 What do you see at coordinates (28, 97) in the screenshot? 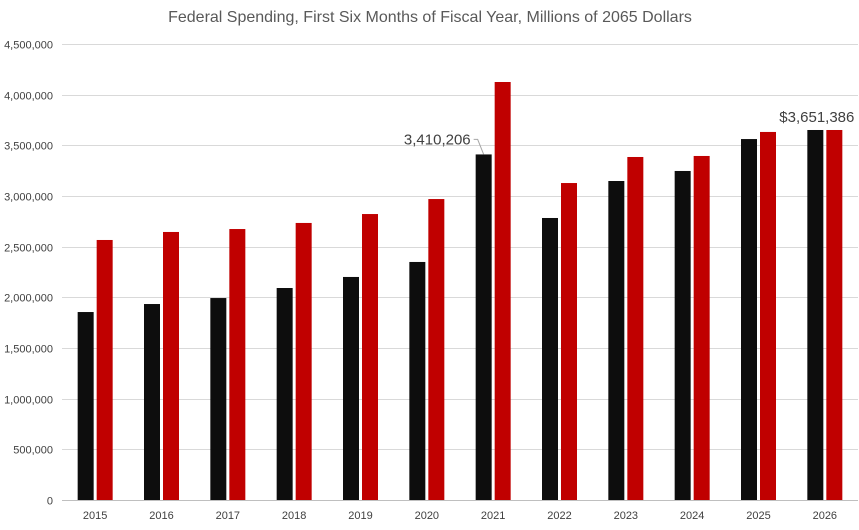
I see `y-tick-label: 4,000,000` at bounding box center [28, 97].